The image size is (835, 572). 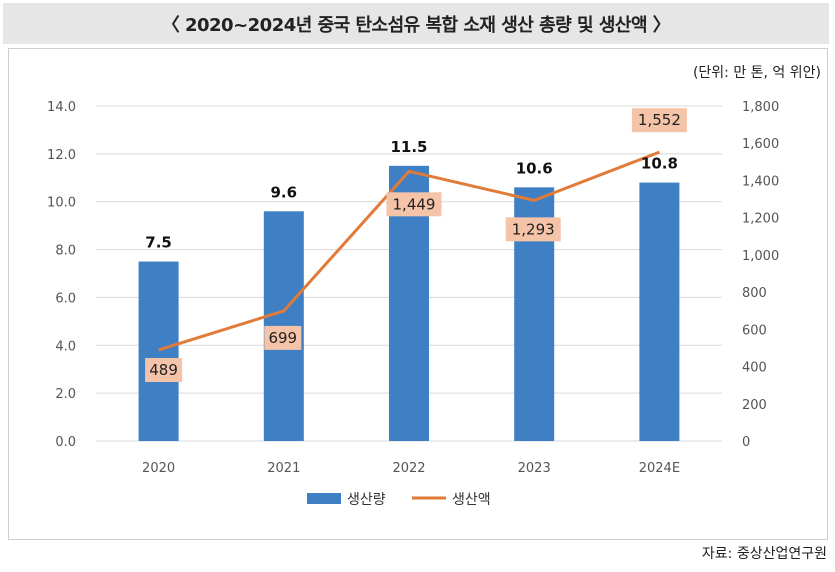 I want to click on bar-2020, so click(x=158, y=351).